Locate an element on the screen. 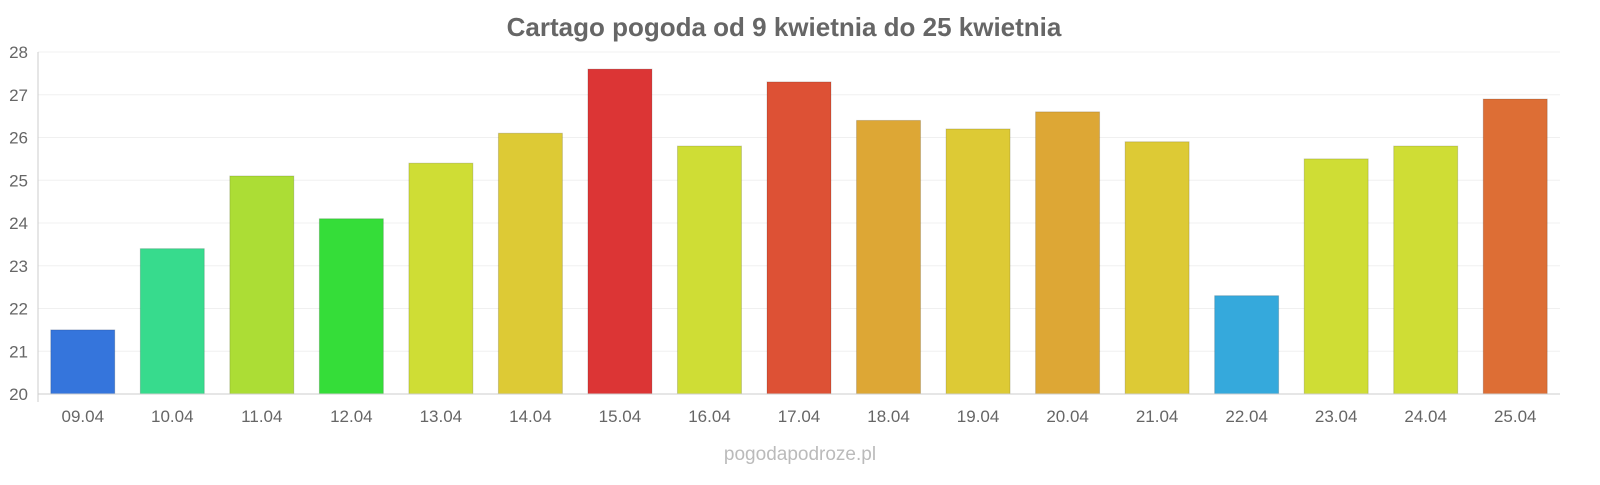 The width and height of the screenshot is (1600, 485). x-tick-label: 23.04 is located at coordinates (1336, 416).